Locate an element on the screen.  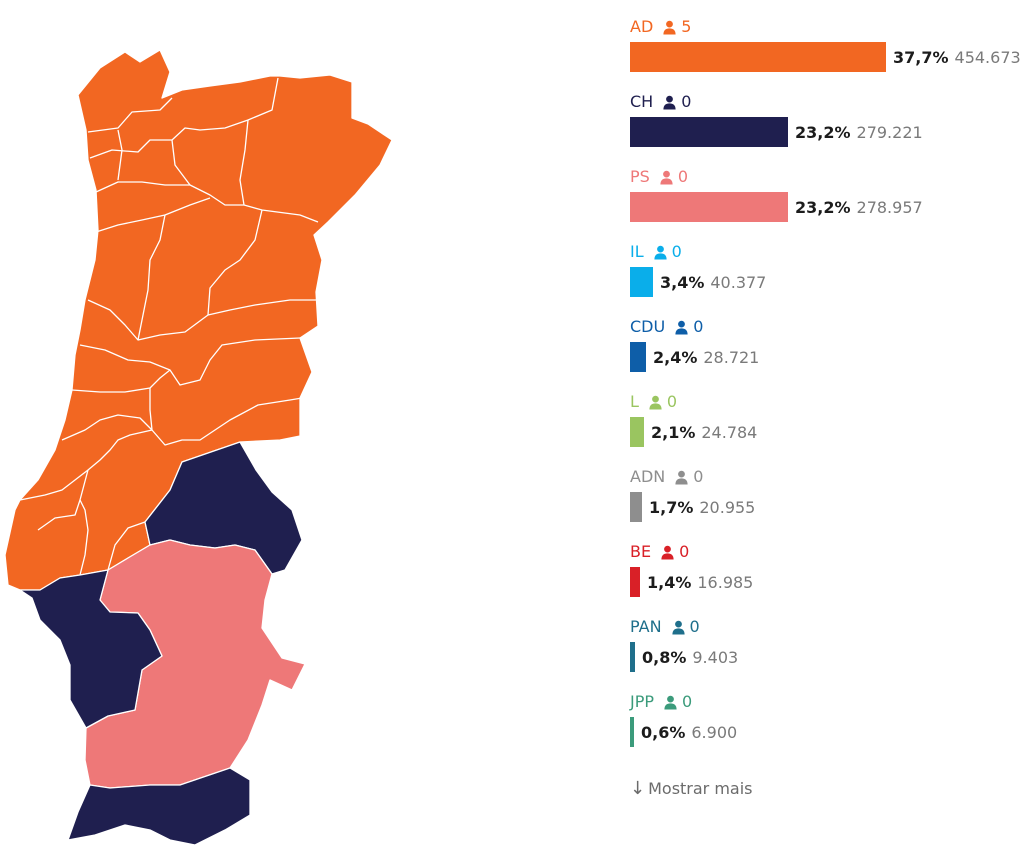
vote-percent: 3,4% is located at coordinates (682, 282).